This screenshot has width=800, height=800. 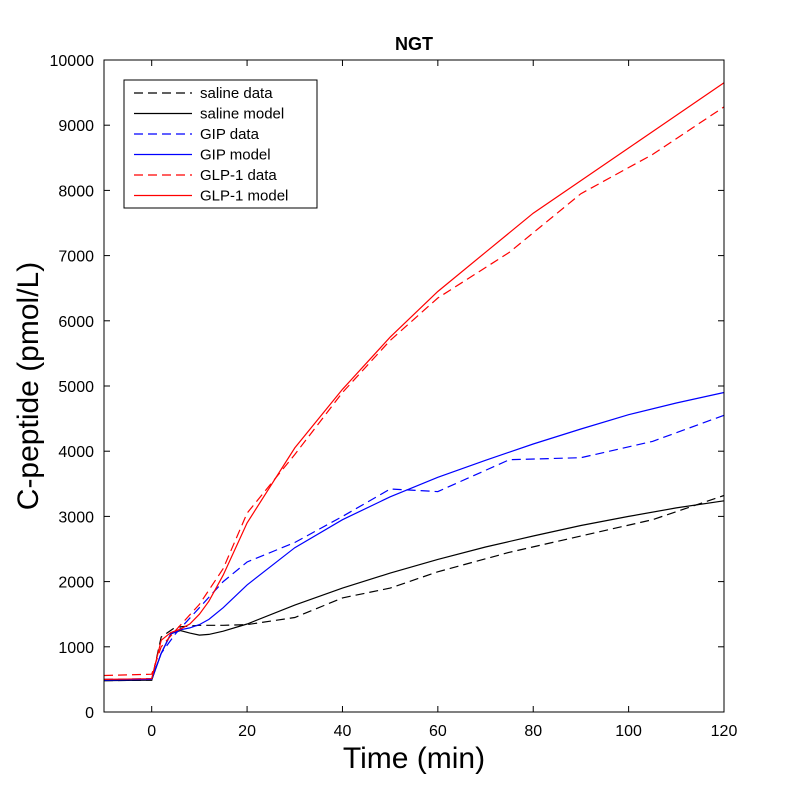 I want to click on y-tick-label: 6000, so click(x=76, y=322).